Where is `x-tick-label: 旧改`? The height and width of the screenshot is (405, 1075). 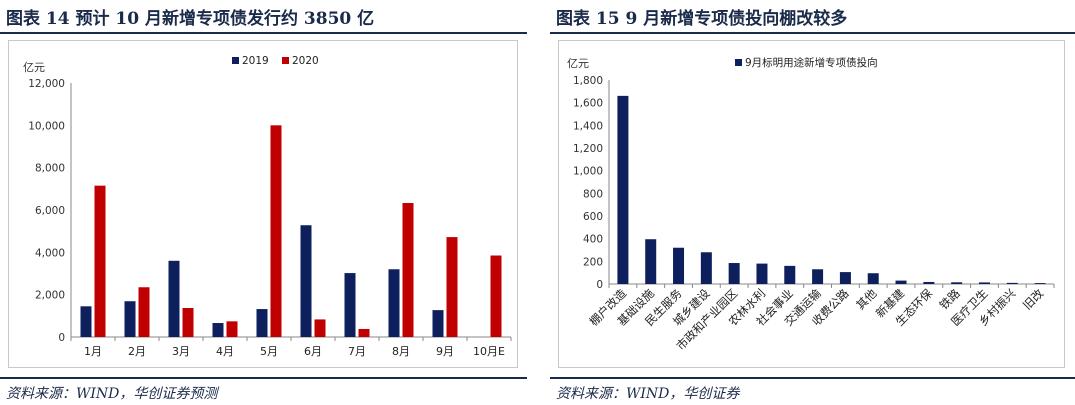 x-tick-label: 旧改 is located at coordinates (1033, 299).